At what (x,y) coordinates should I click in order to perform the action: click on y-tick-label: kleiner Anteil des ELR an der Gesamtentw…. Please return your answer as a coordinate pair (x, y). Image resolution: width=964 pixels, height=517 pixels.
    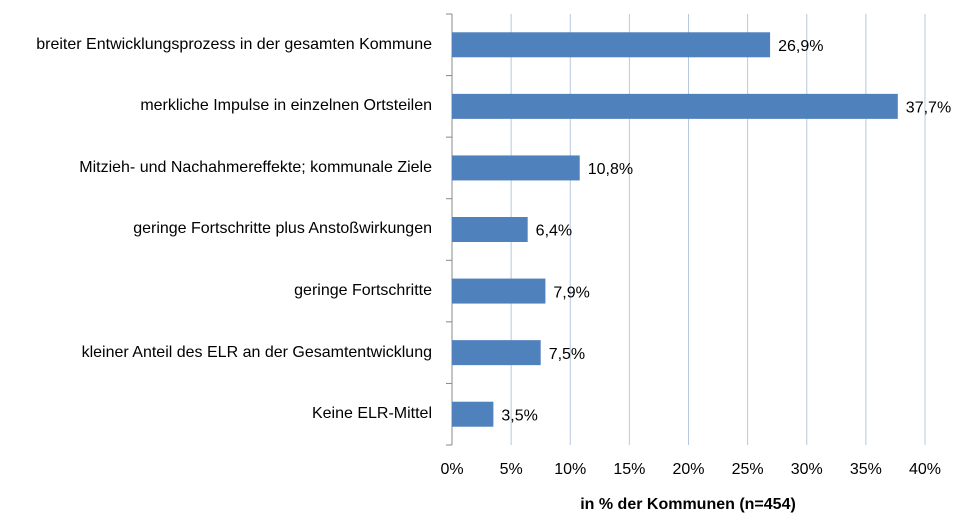
    Looking at the image, I should click on (257, 353).